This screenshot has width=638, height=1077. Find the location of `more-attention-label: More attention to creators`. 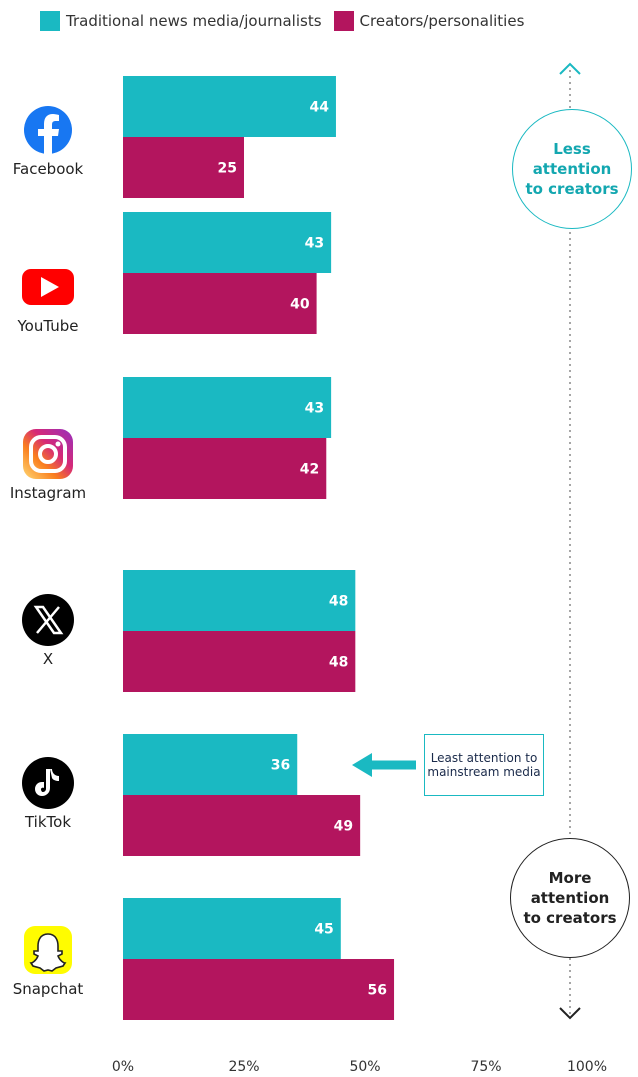

more-attention-label: More attention to creators is located at coordinates (570, 898).